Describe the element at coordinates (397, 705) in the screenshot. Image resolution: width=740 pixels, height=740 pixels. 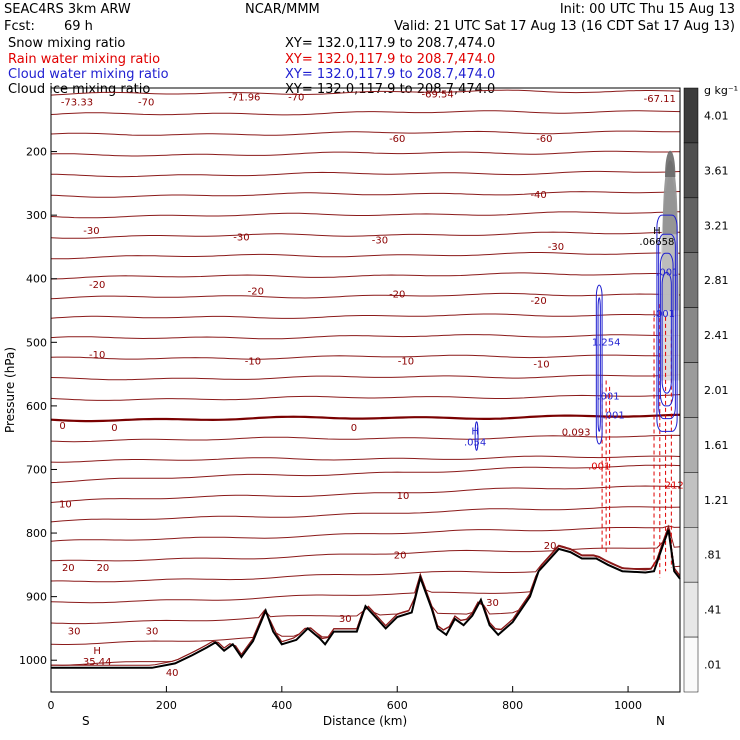
I see `x-tick-label: 600` at that location.